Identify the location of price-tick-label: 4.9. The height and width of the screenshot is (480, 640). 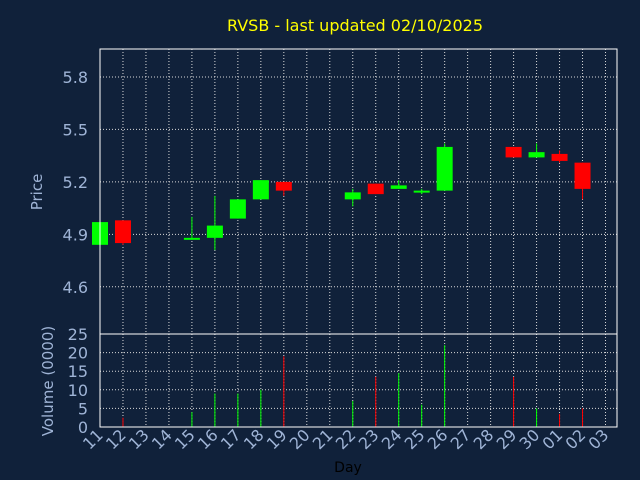
(75, 234).